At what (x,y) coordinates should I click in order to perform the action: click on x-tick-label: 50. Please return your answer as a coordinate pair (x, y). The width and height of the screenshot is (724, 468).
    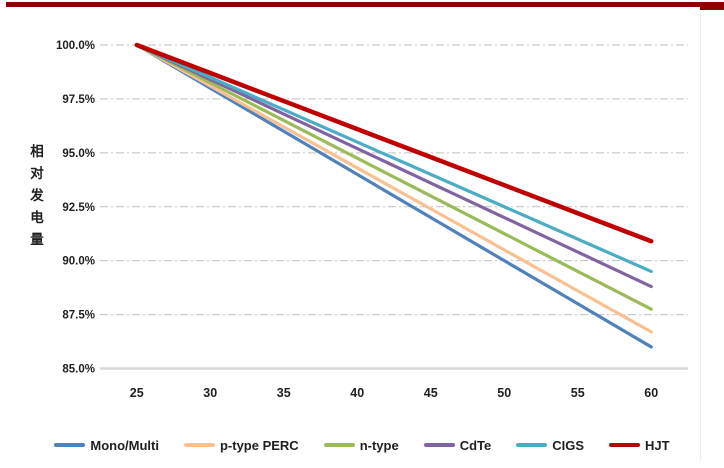
    Looking at the image, I should click on (504, 393).